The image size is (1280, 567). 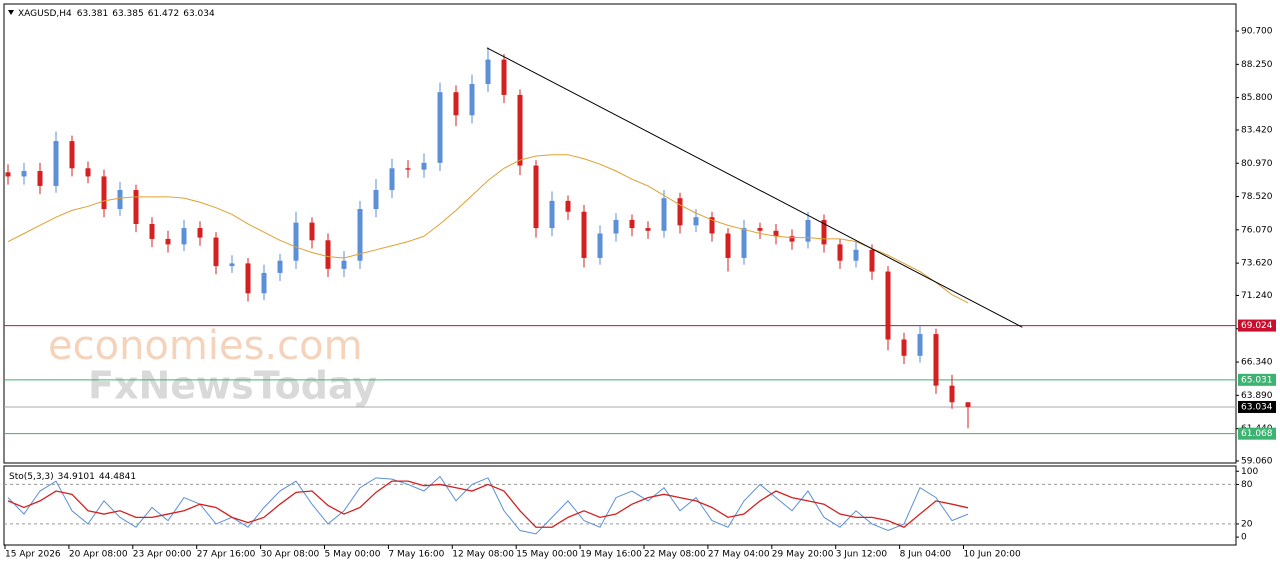 I want to click on y-tick-label: 0, so click(x=1244, y=538).